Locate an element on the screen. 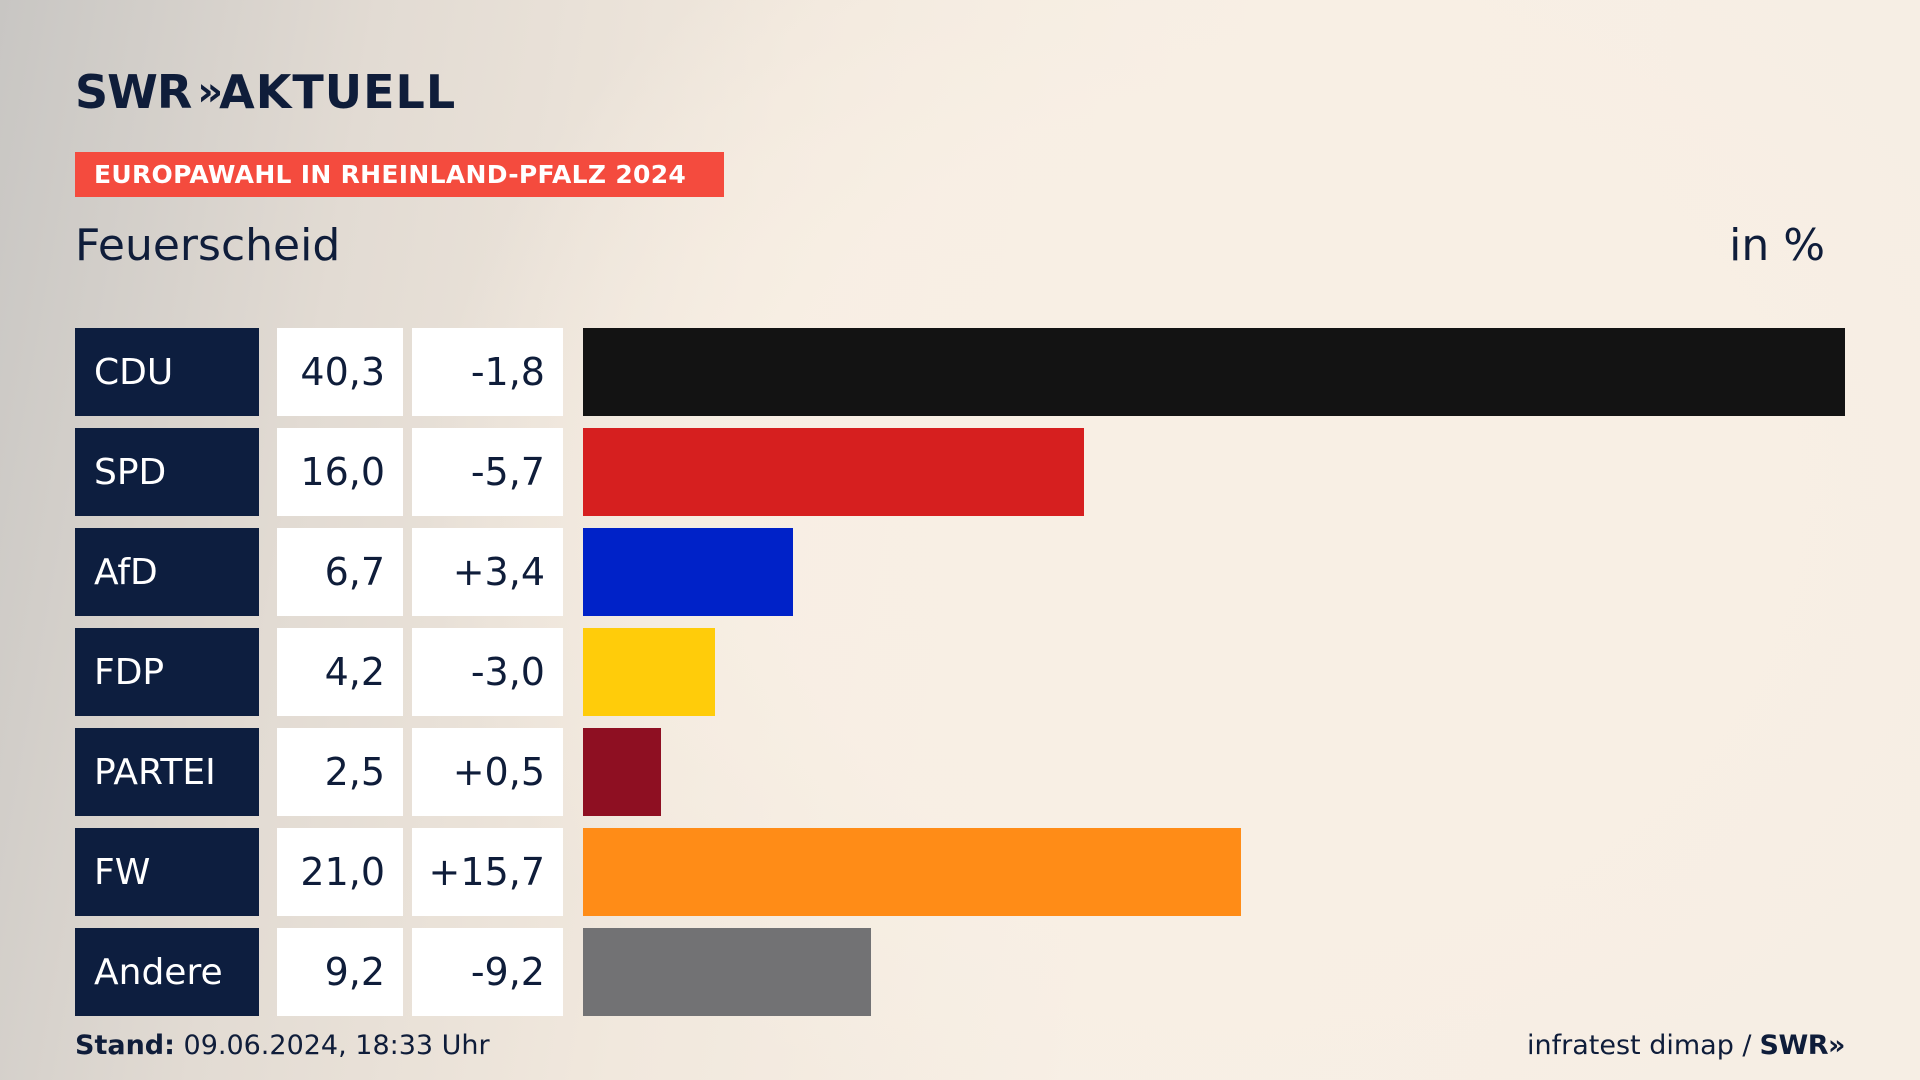 Image resolution: width=1920 pixels, height=1080 pixels. vote-share-label: 9,2 is located at coordinates (340, 972).